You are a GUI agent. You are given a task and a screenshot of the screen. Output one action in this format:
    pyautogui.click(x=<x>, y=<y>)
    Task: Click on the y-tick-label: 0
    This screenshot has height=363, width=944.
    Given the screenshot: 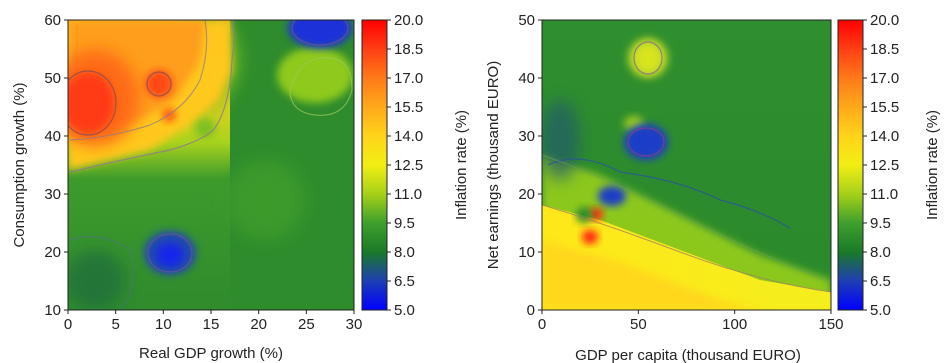 What is the action you would take?
    pyautogui.click(x=531, y=310)
    